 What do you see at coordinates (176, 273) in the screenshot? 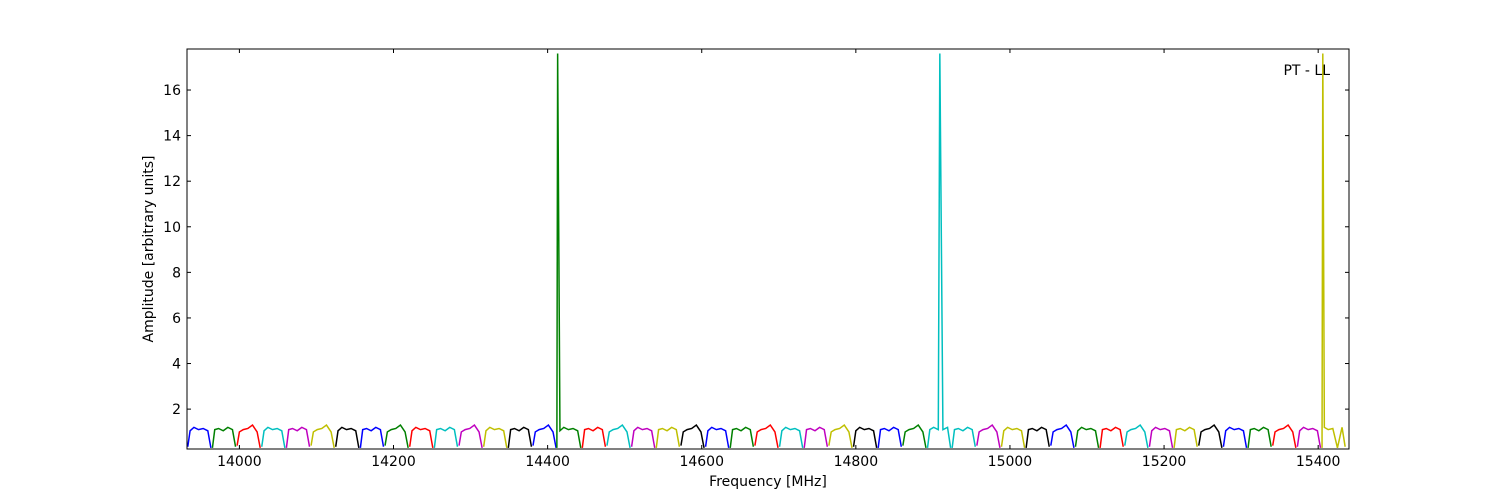
I see `y-tick-label: 8` at bounding box center [176, 273].